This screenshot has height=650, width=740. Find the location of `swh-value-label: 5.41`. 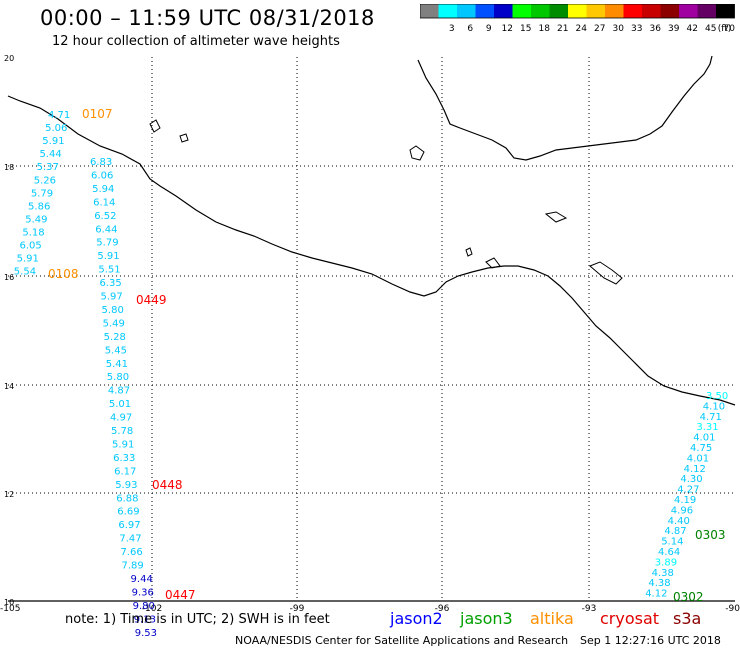

swh-value-label: 5.41 is located at coordinates (117, 364).